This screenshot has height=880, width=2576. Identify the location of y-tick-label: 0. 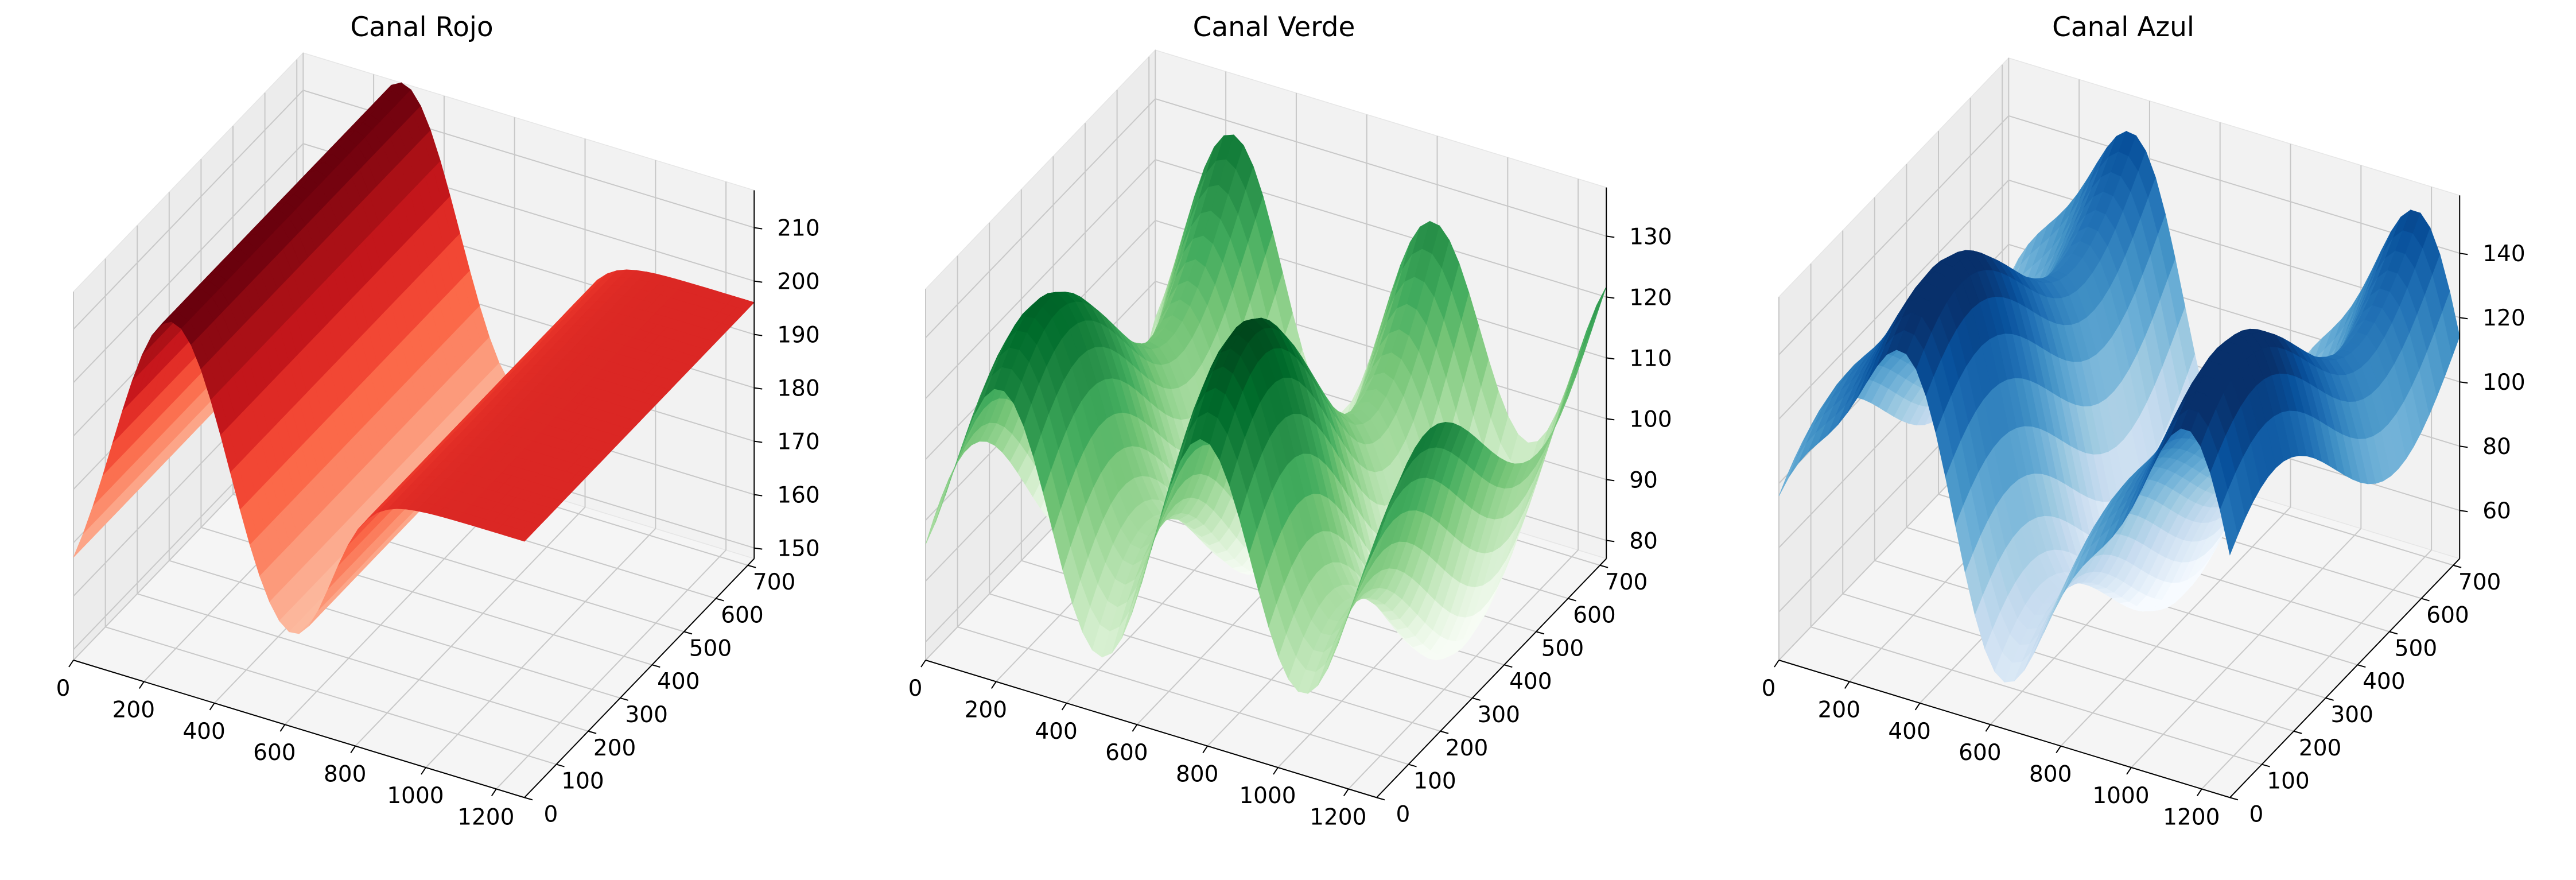
(2256, 814).